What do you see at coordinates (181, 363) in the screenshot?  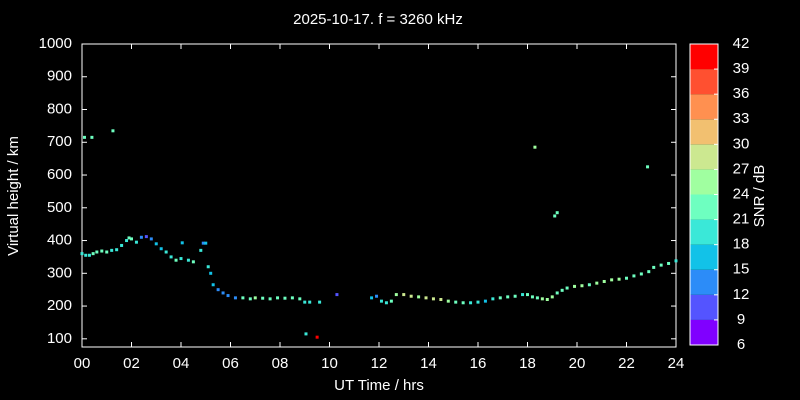 I see `x-tick-label: 04` at bounding box center [181, 363].